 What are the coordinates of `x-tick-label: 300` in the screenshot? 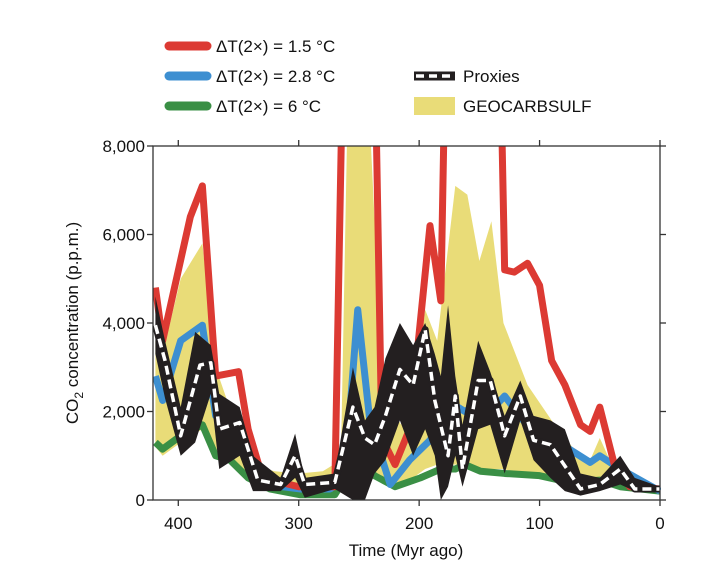 It's located at (299, 523).